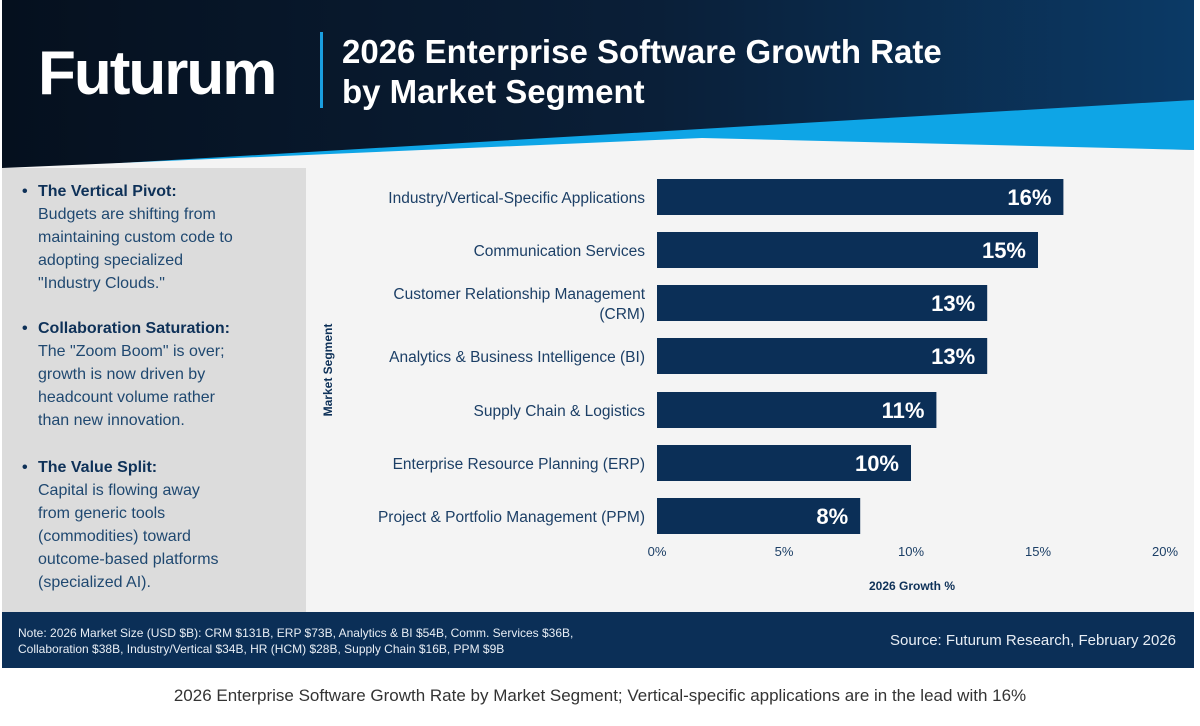 This screenshot has width=1200, height=726. I want to click on insight-heading: The Value Split:, so click(128, 467).